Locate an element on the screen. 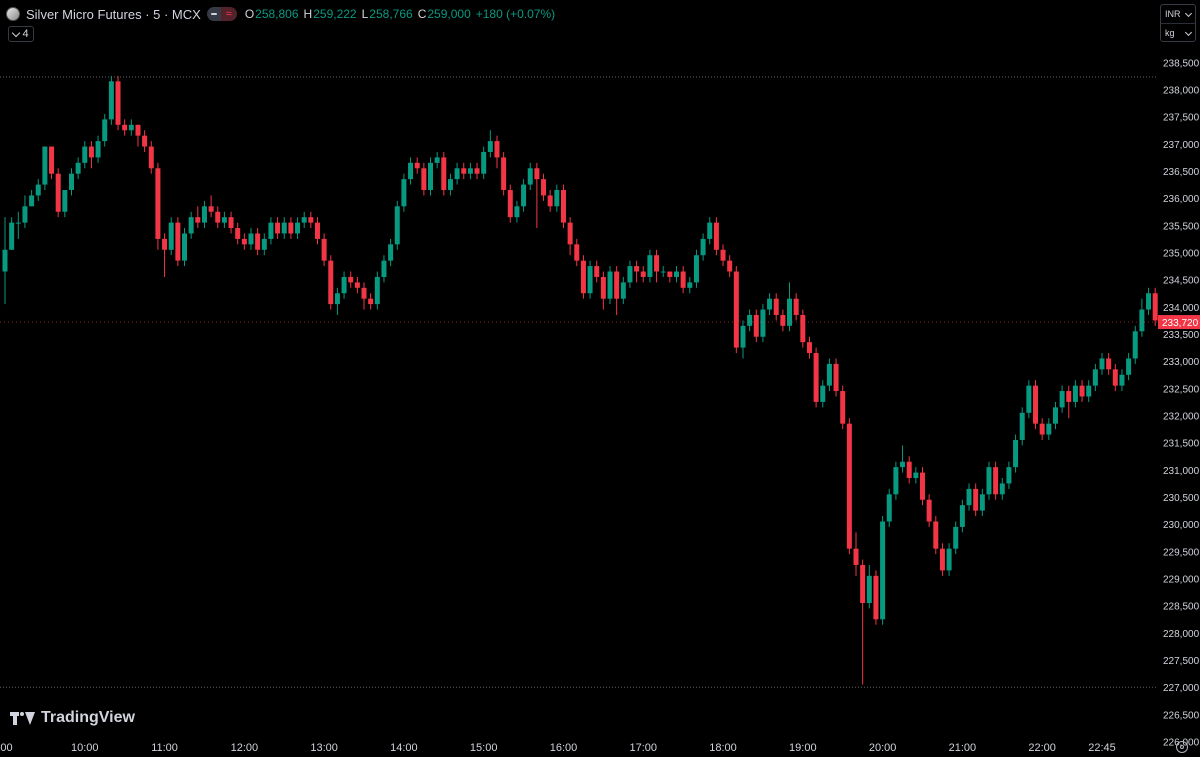  status-badges: ≈ is located at coordinates (221, 14).